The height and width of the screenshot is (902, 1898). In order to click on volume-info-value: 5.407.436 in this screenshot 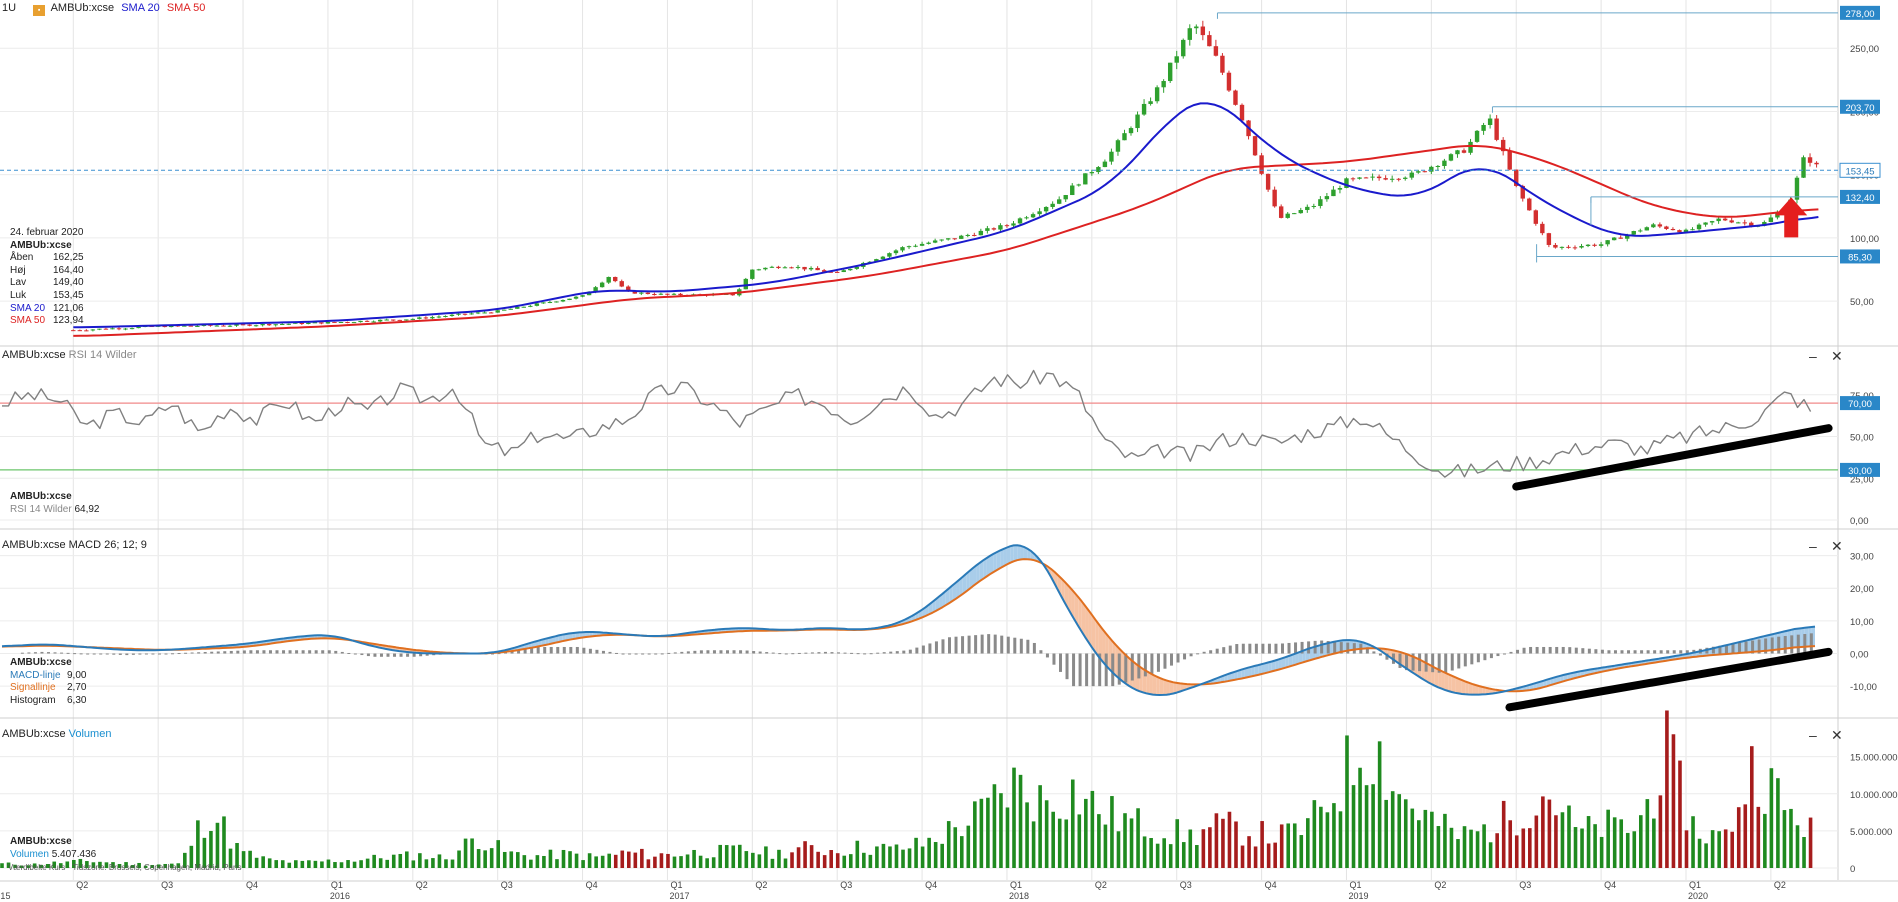, I will do `click(74, 854)`.